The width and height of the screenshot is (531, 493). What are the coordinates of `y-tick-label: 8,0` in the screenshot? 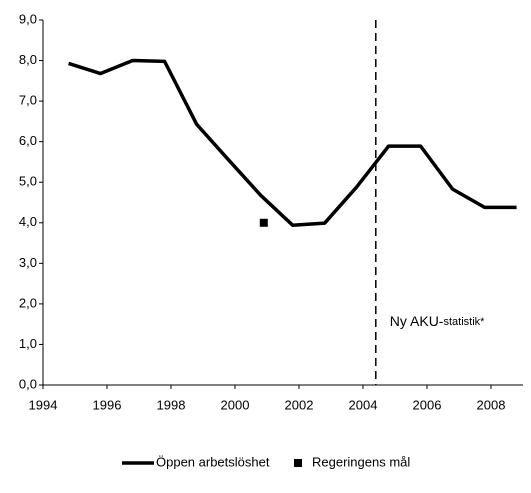 It's located at (28, 59).